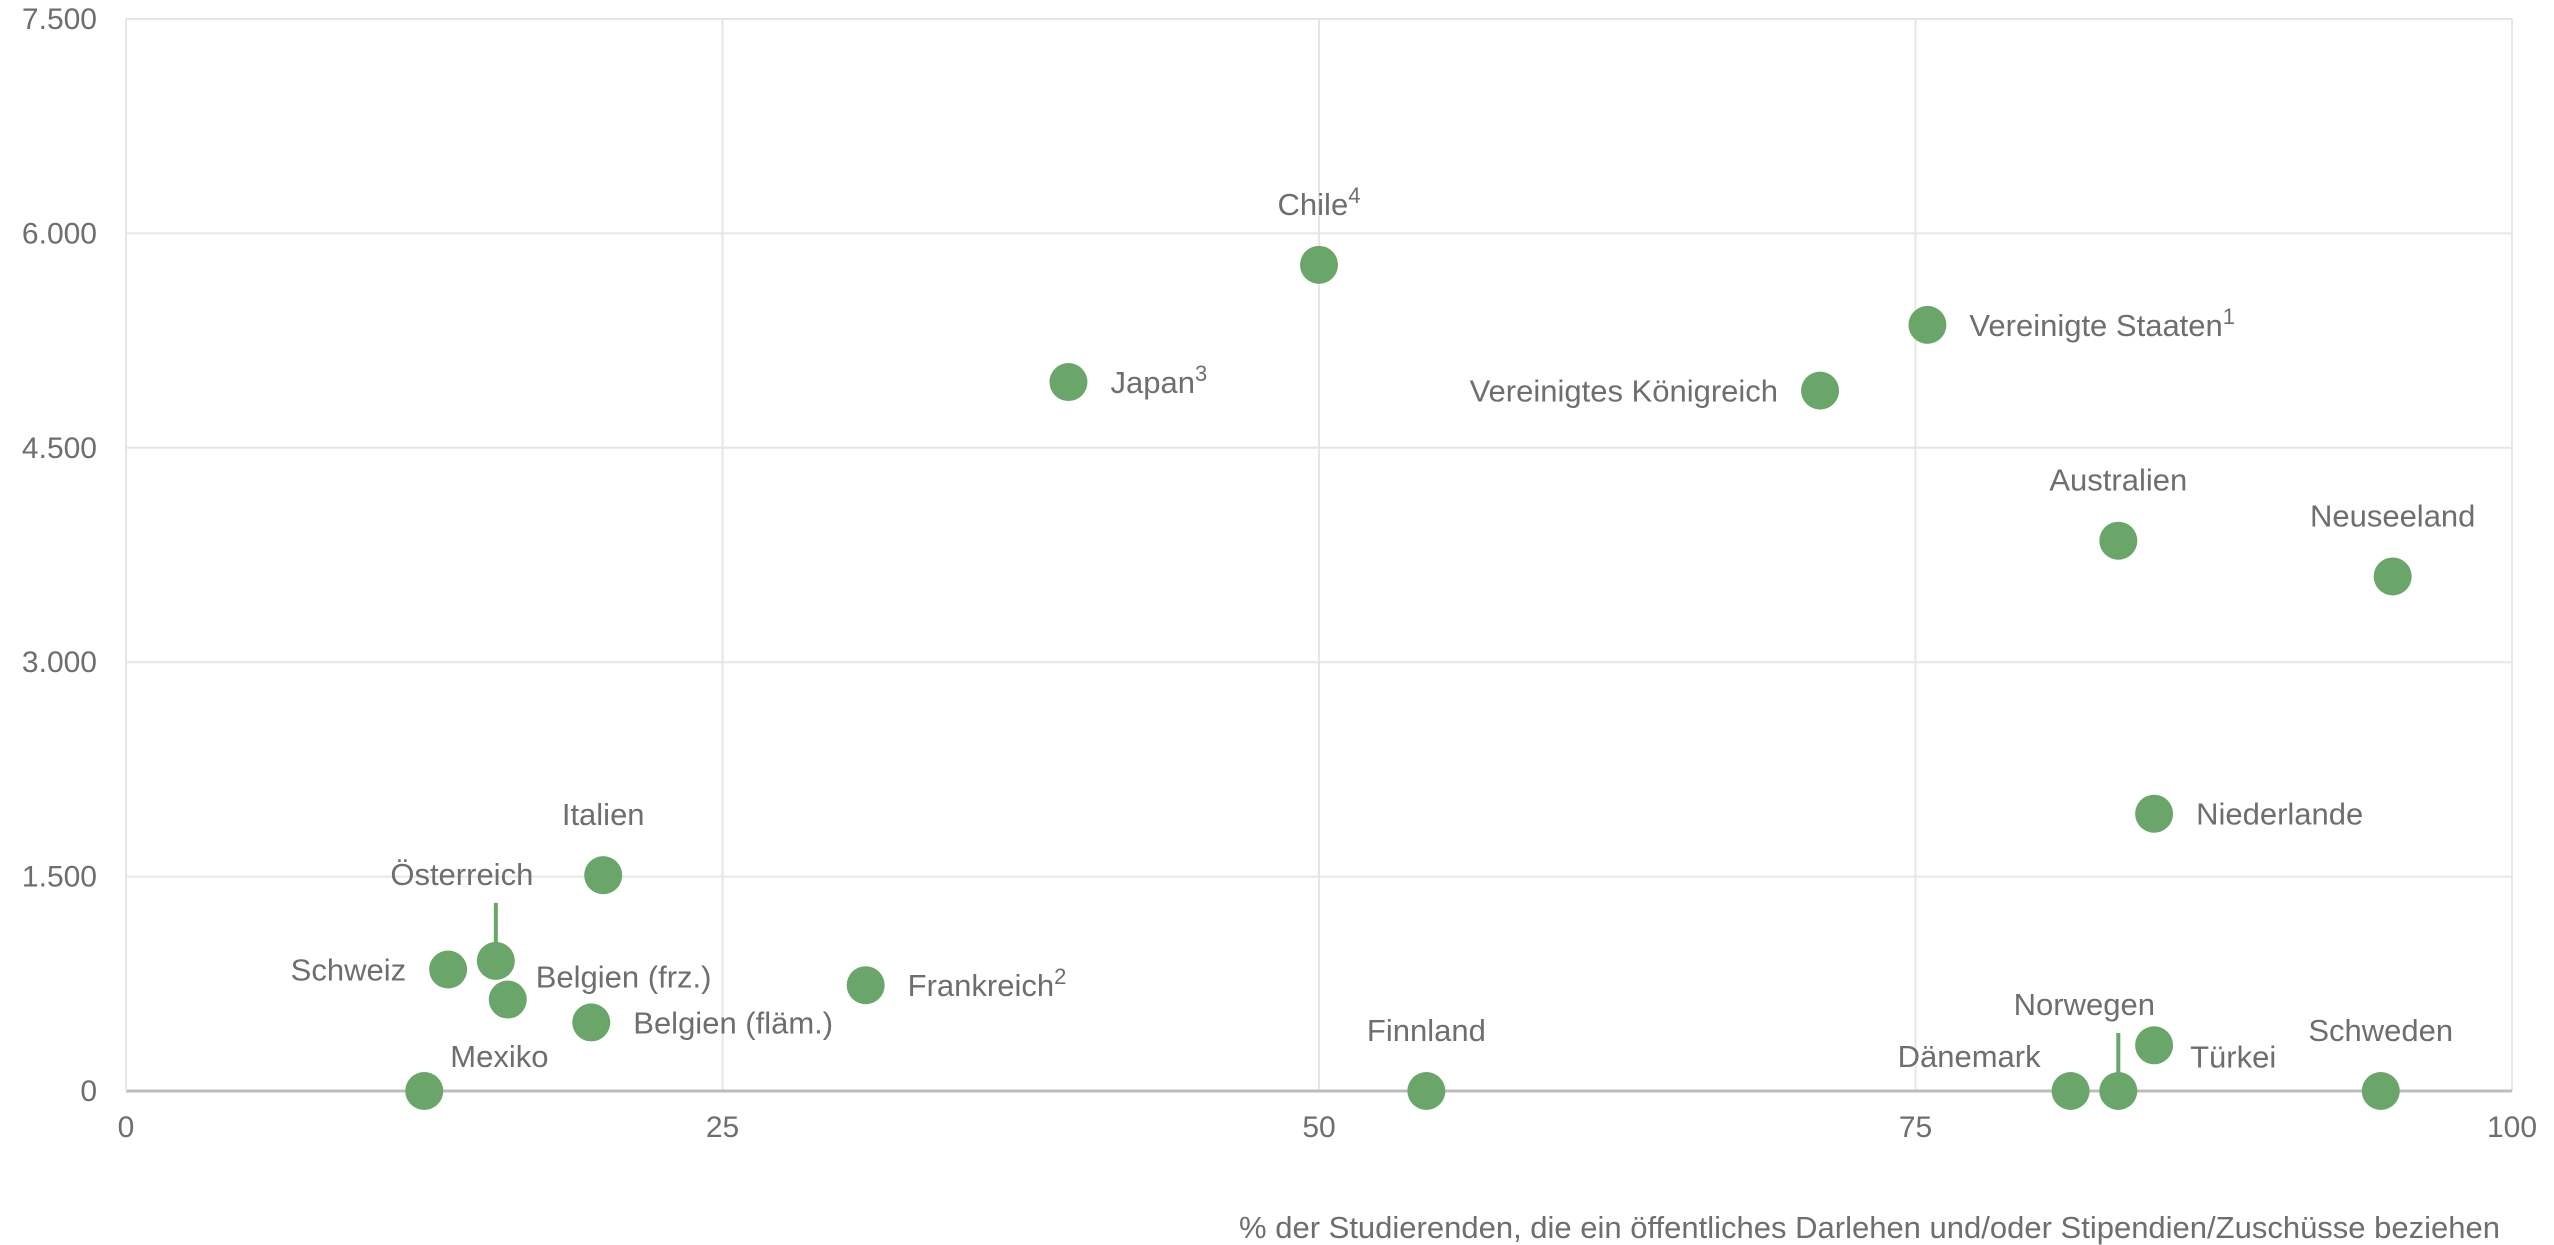  I want to click on data-point-label: Belgien (fläm.), so click(733, 1022).